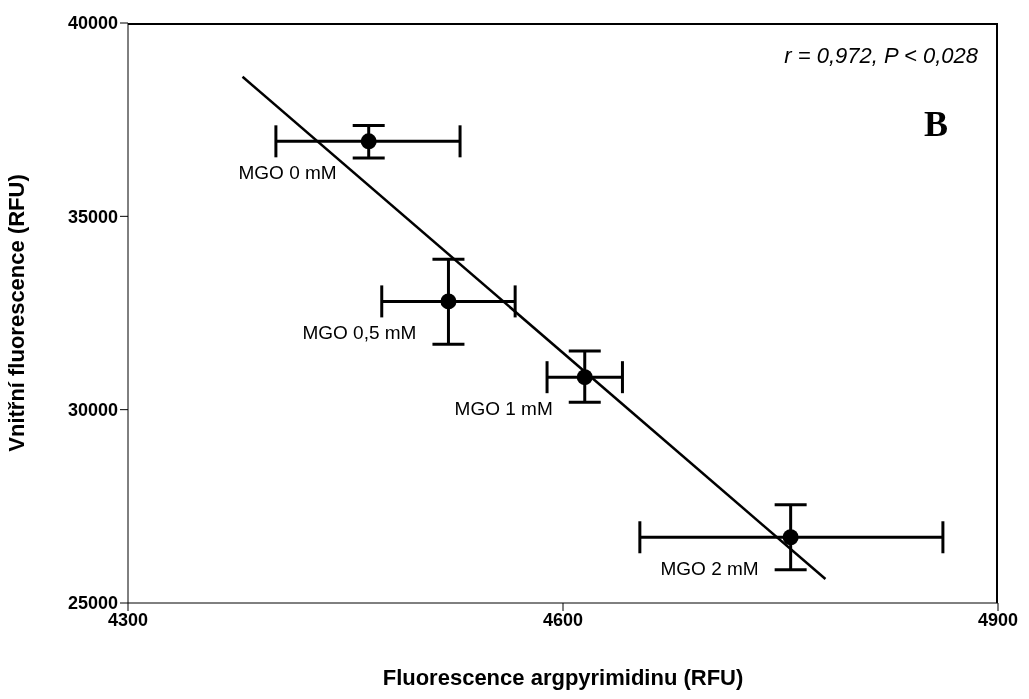 The width and height of the screenshot is (1029, 699). What do you see at coordinates (503, 409) in the screenshot?
I see `annotation: MGO 1 mM` at bounding box center [503, 409].